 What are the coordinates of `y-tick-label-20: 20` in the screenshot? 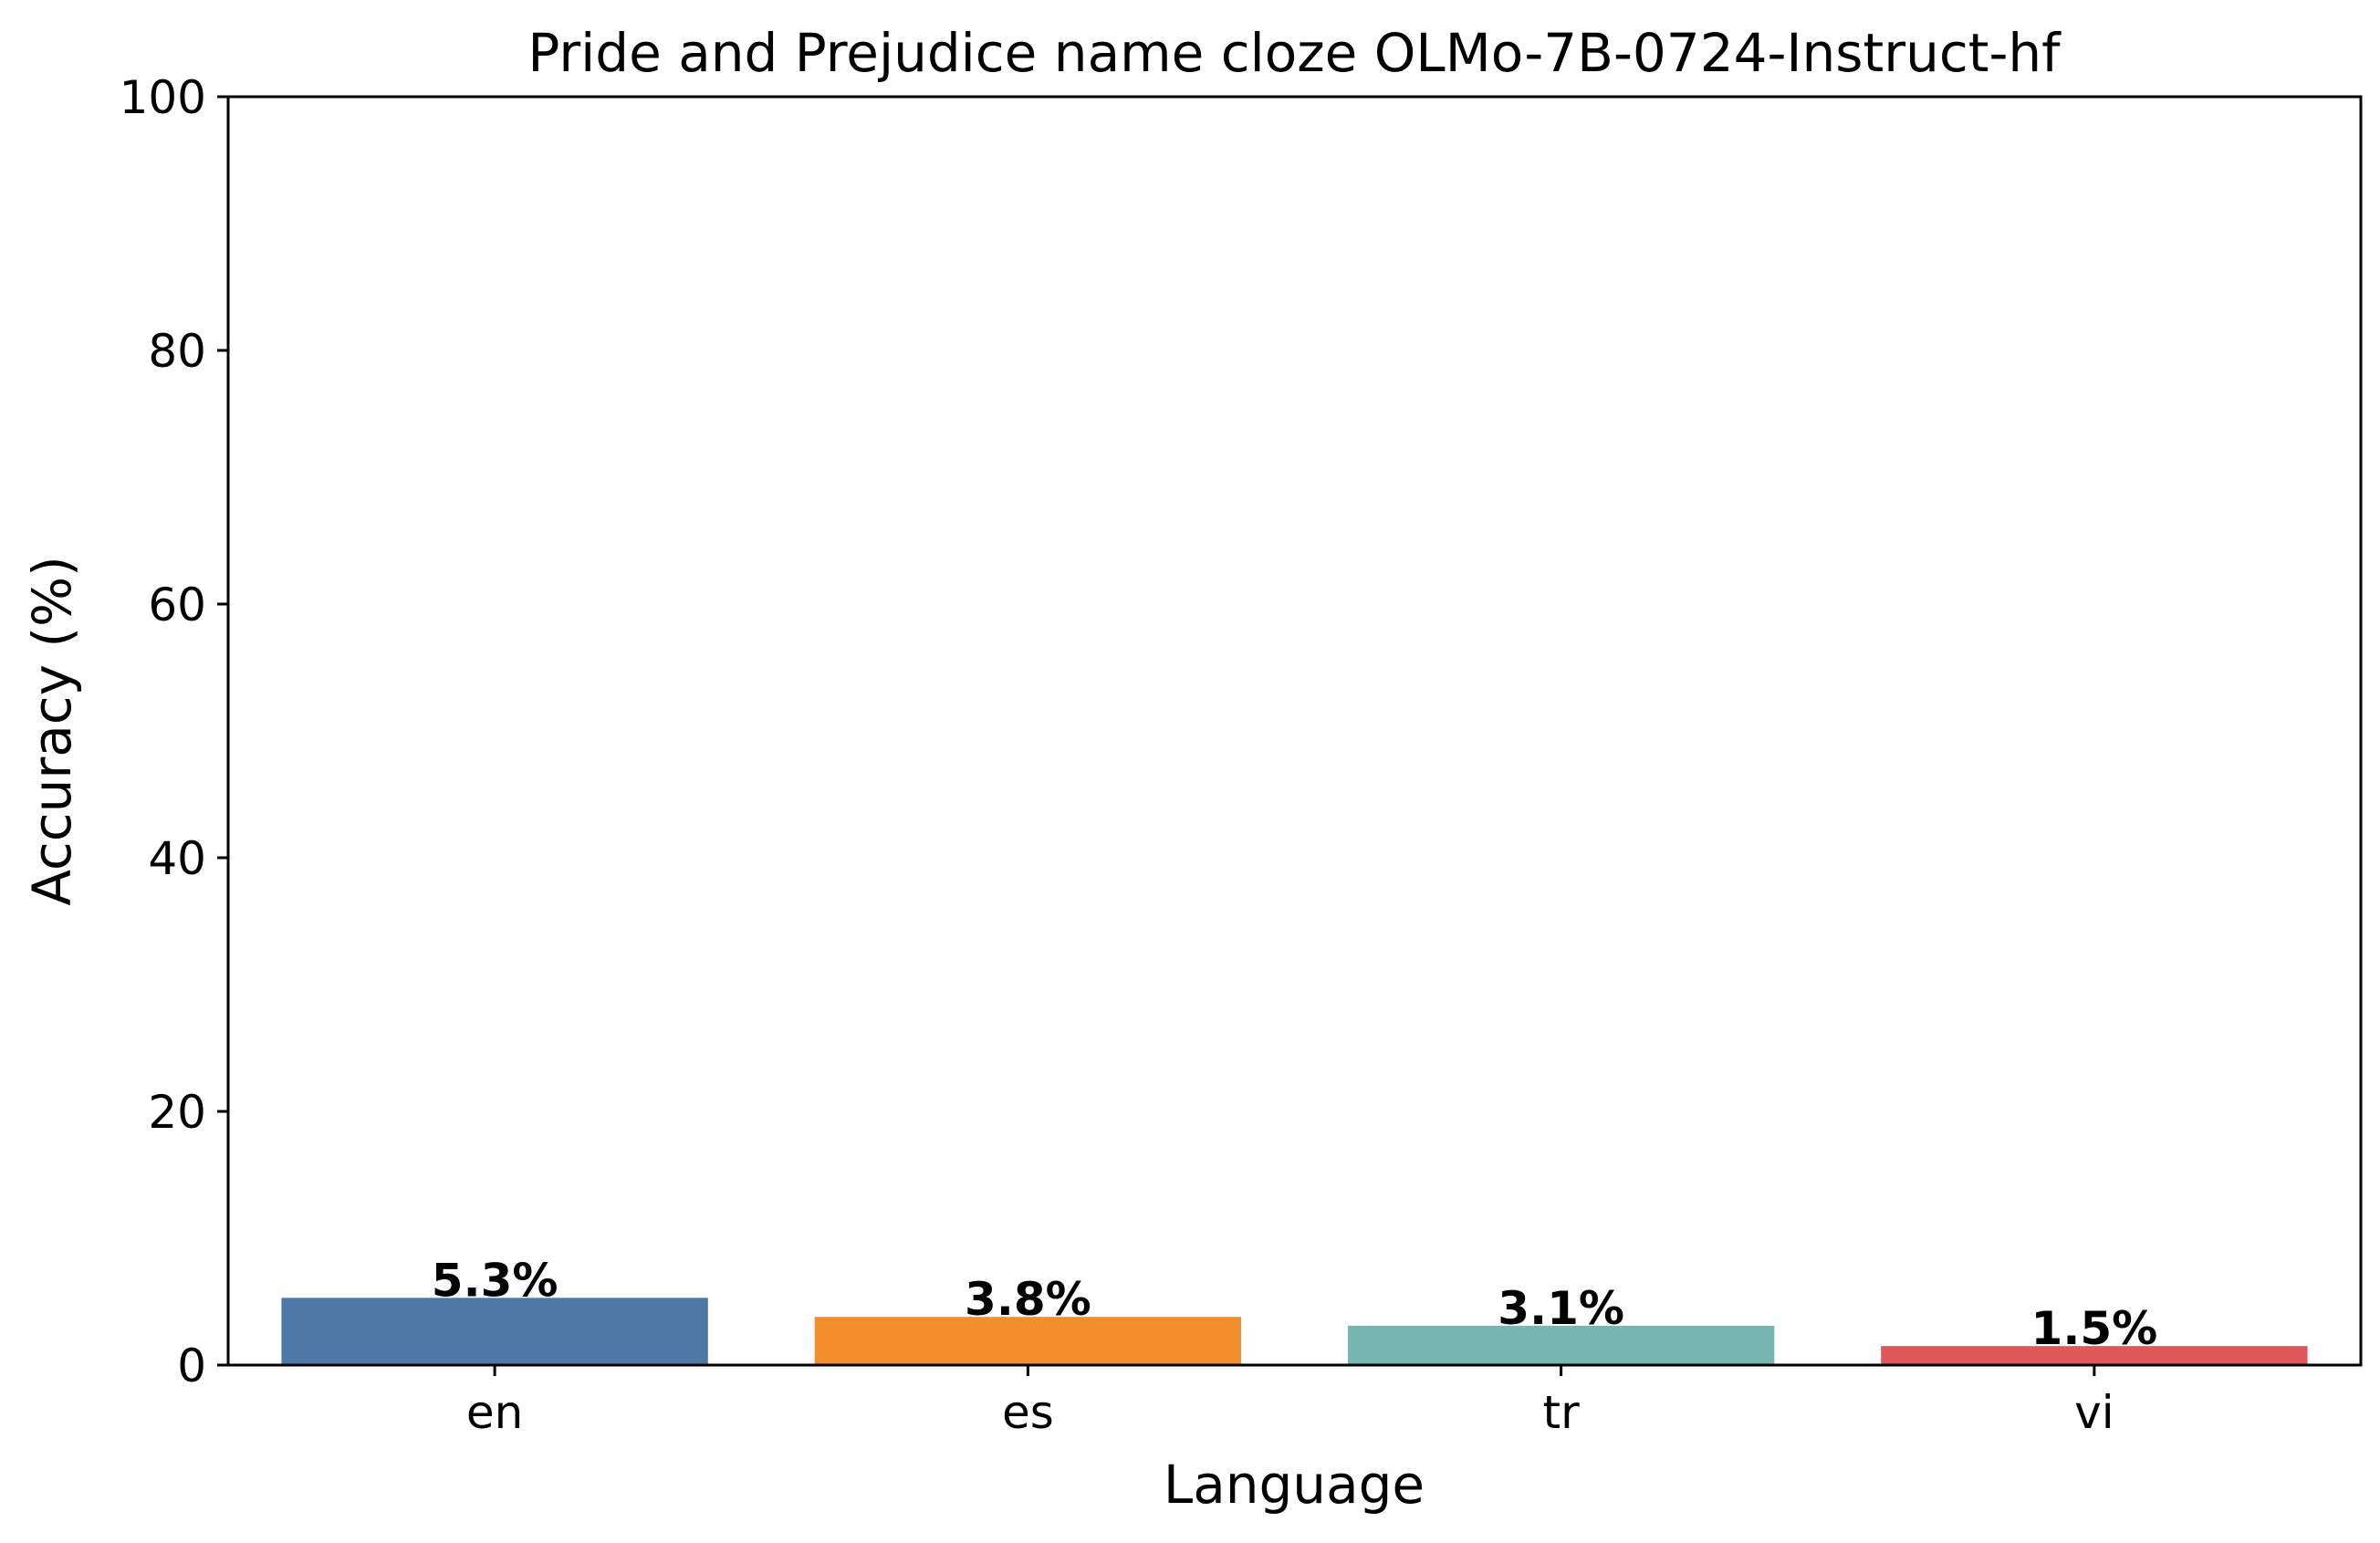 It's located at (177, 1112).